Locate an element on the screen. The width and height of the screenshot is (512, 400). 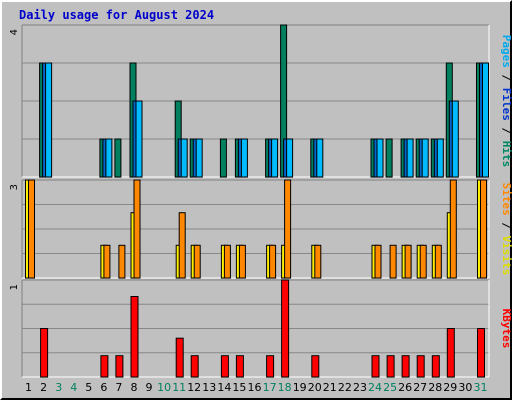
legend-part: Pages is located at coordinates (506, 51).